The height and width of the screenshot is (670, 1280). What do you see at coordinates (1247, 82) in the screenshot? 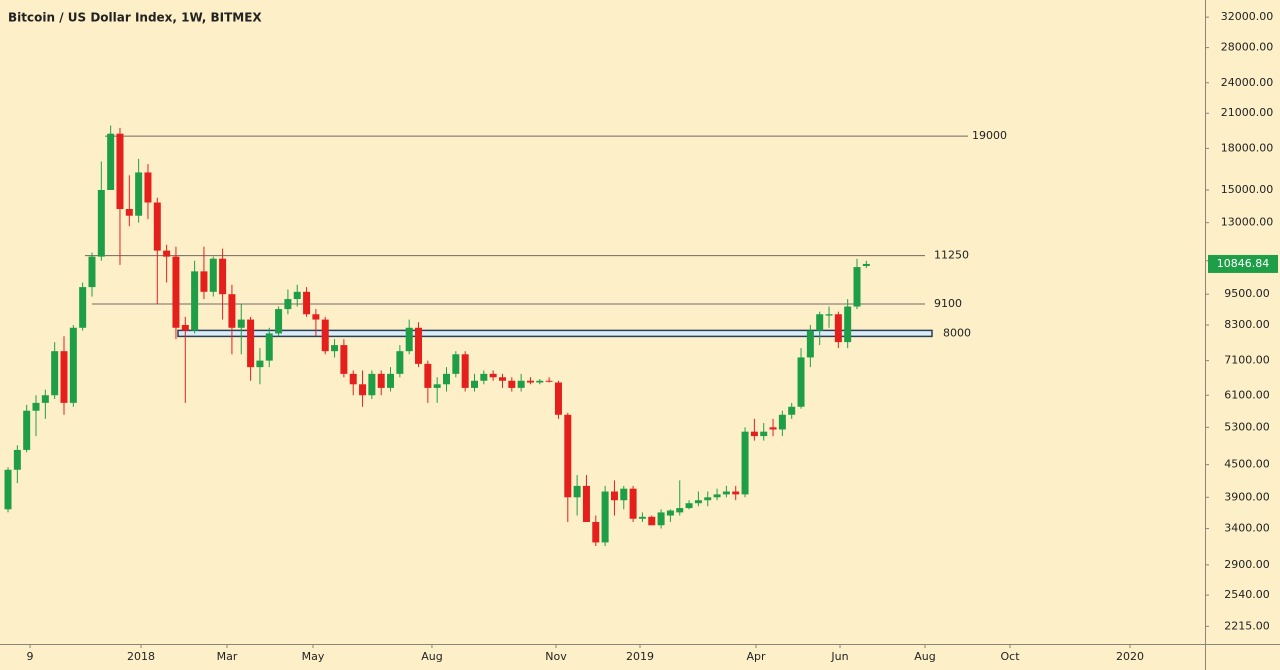
I see `y-tick-label: 24000.00` at bounding box center [1247, 82].